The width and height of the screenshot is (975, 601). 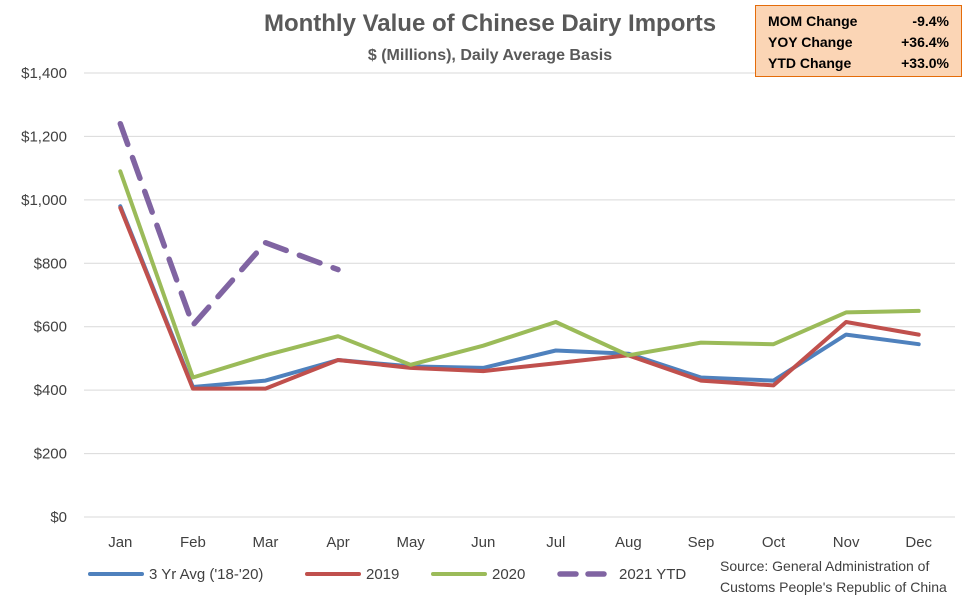 I want to click on y-tick-label: $200, so click(x=50, y=454).